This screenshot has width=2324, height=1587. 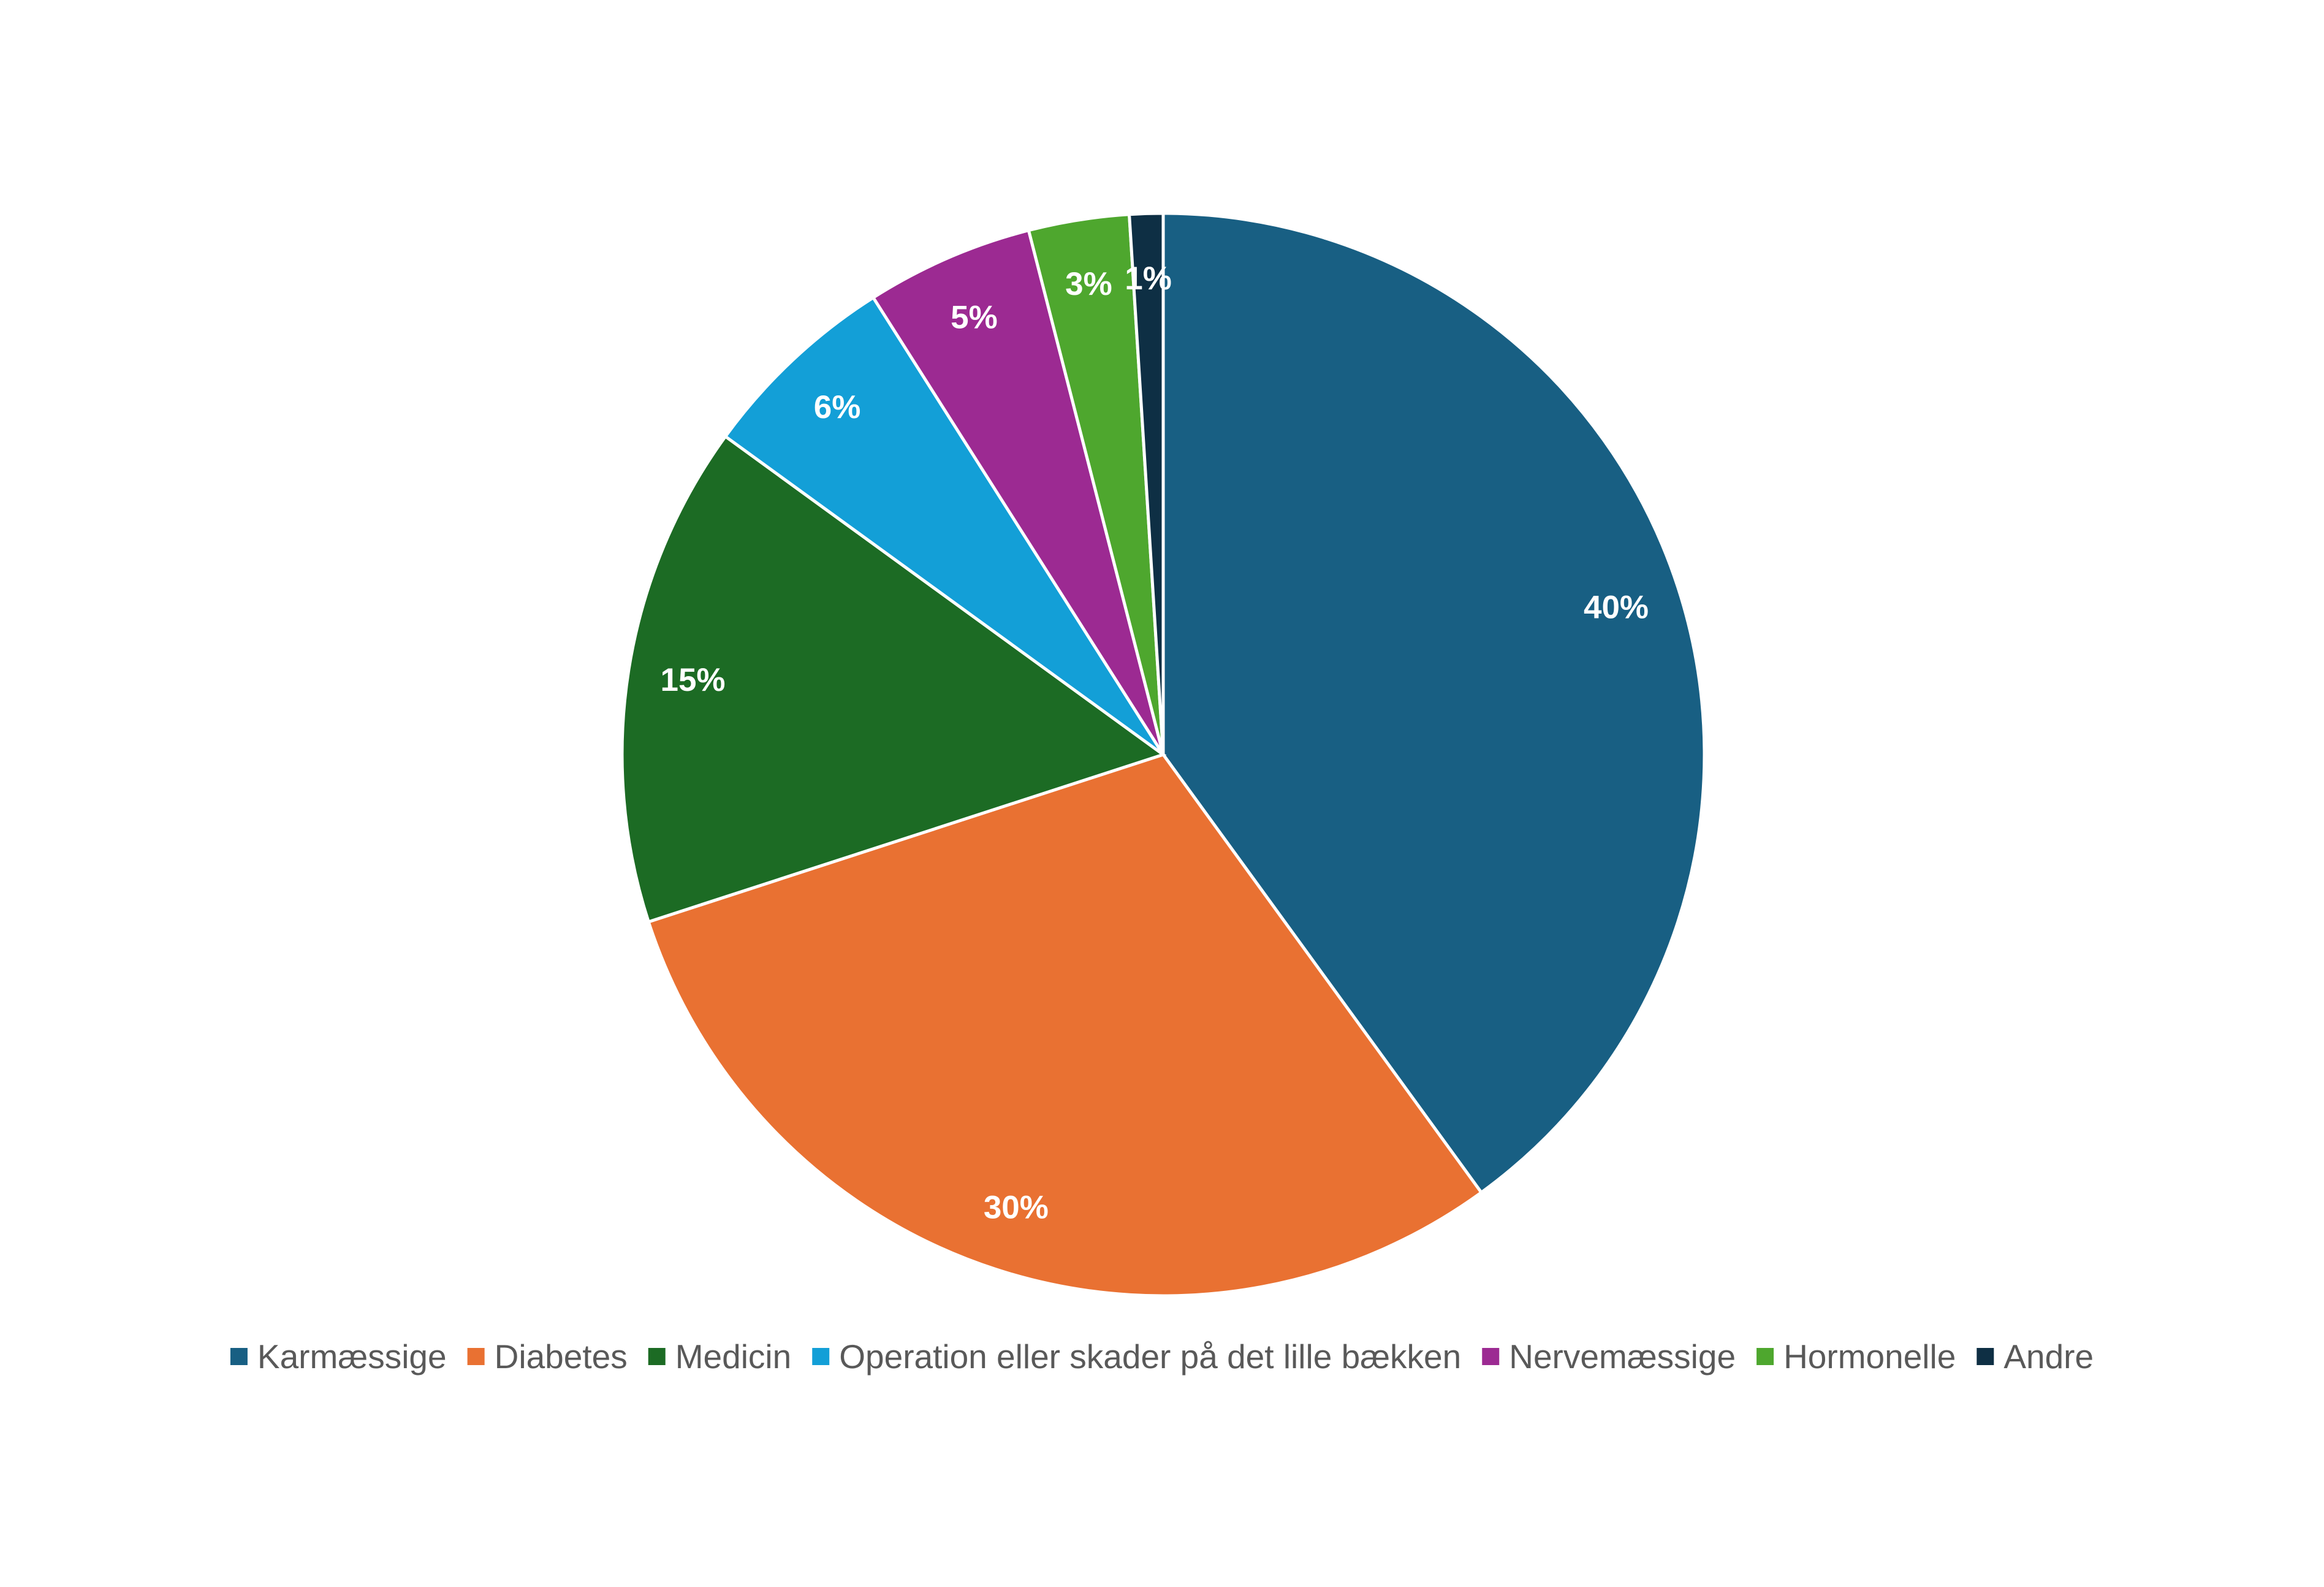 I want to click on legend-label: Hormonelle, so click(x=1869, y=1357).